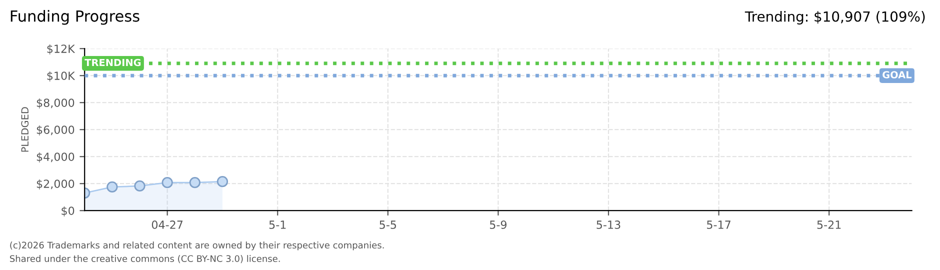  Describe the element at coordinates (897, 74) in the screenshot. I see `ref-line-label: GOAL` at that location.